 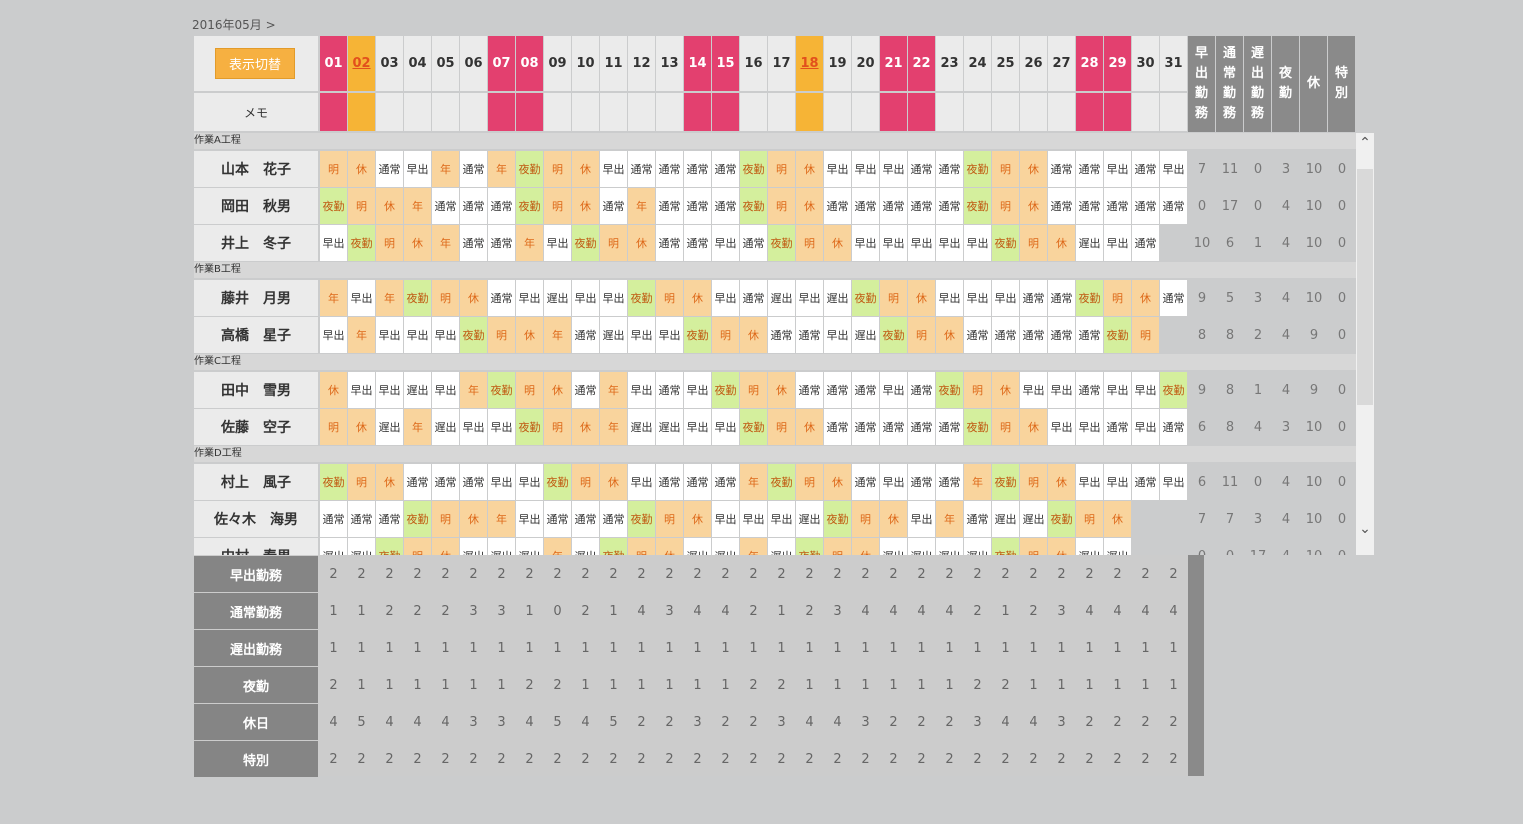 I want to click on day-header-24: 24, so click(x=977, y=63).